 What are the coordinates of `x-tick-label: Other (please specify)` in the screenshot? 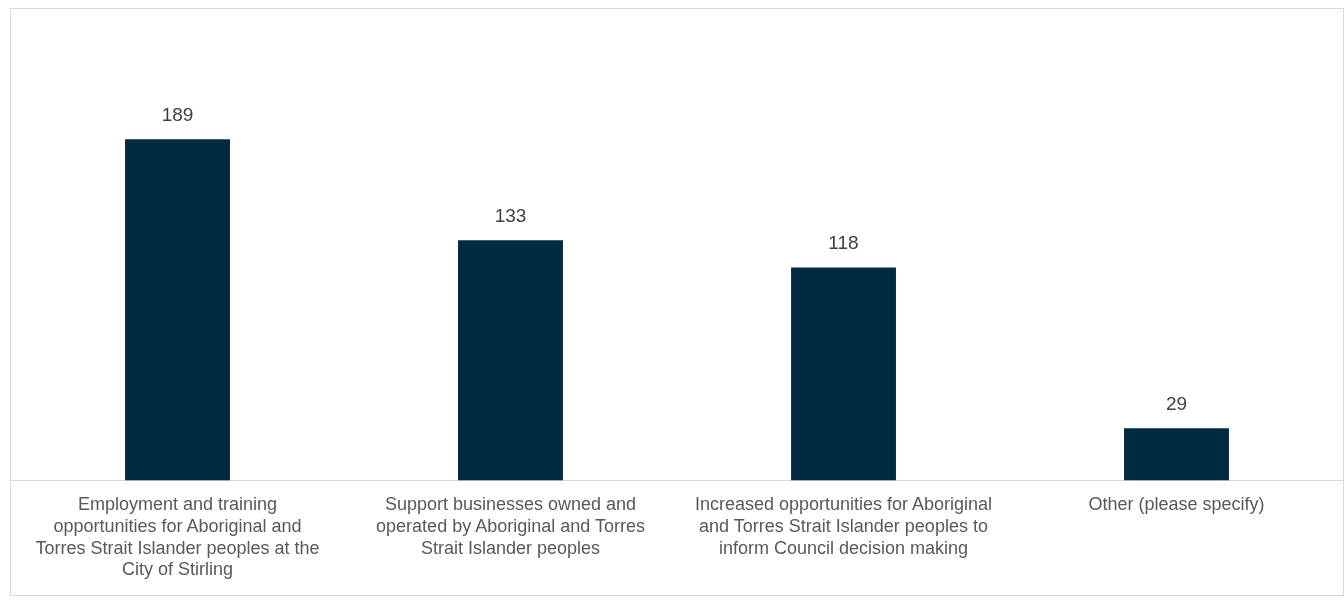 It's located at (1176, 504).